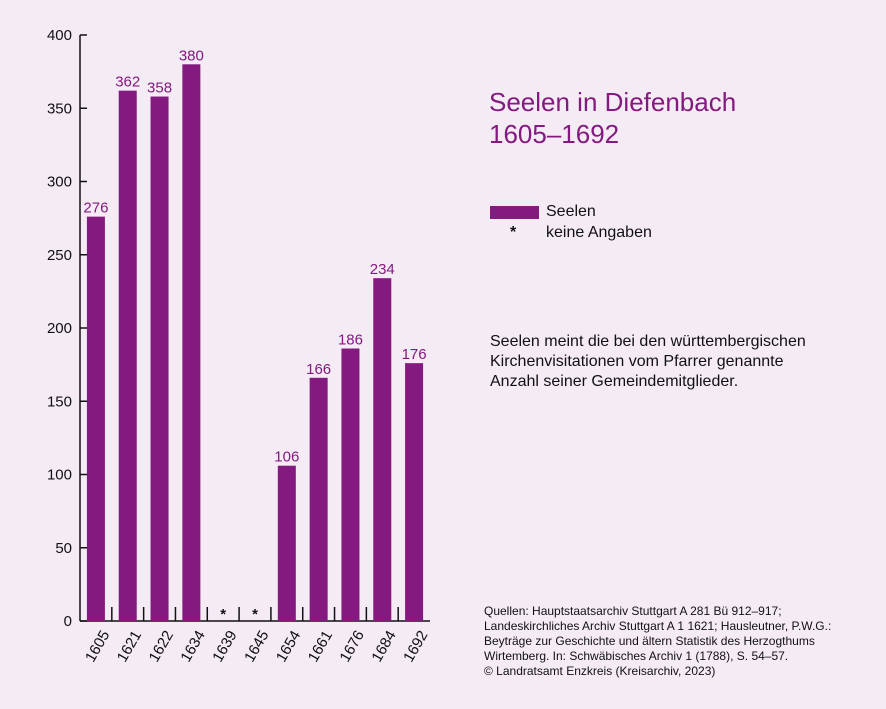  Describe the element at coordinates (513, 232) in the screenshot. I see `legend-missing-symbol: *` at that location.